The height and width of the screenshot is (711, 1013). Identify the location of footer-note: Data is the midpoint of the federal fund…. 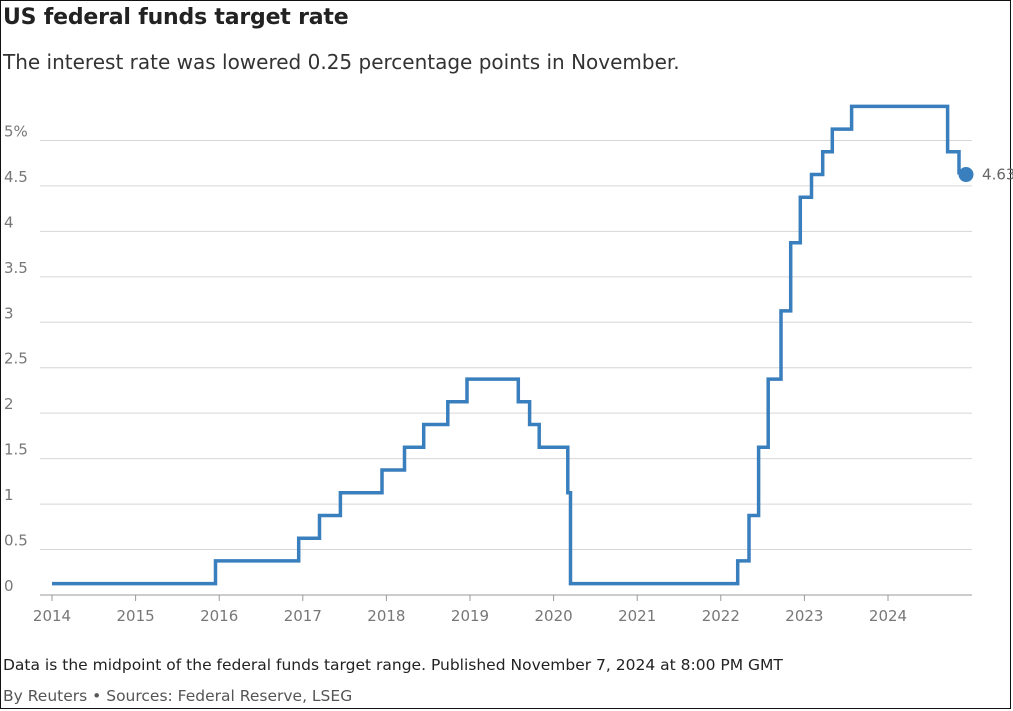
(393, 665).